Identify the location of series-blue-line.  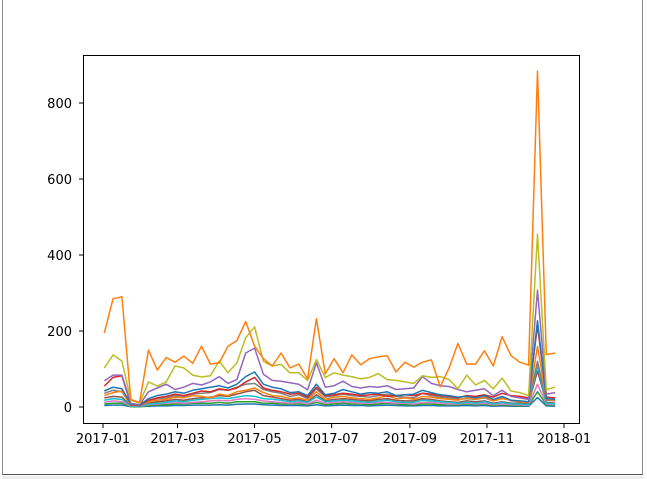
(330, 362).